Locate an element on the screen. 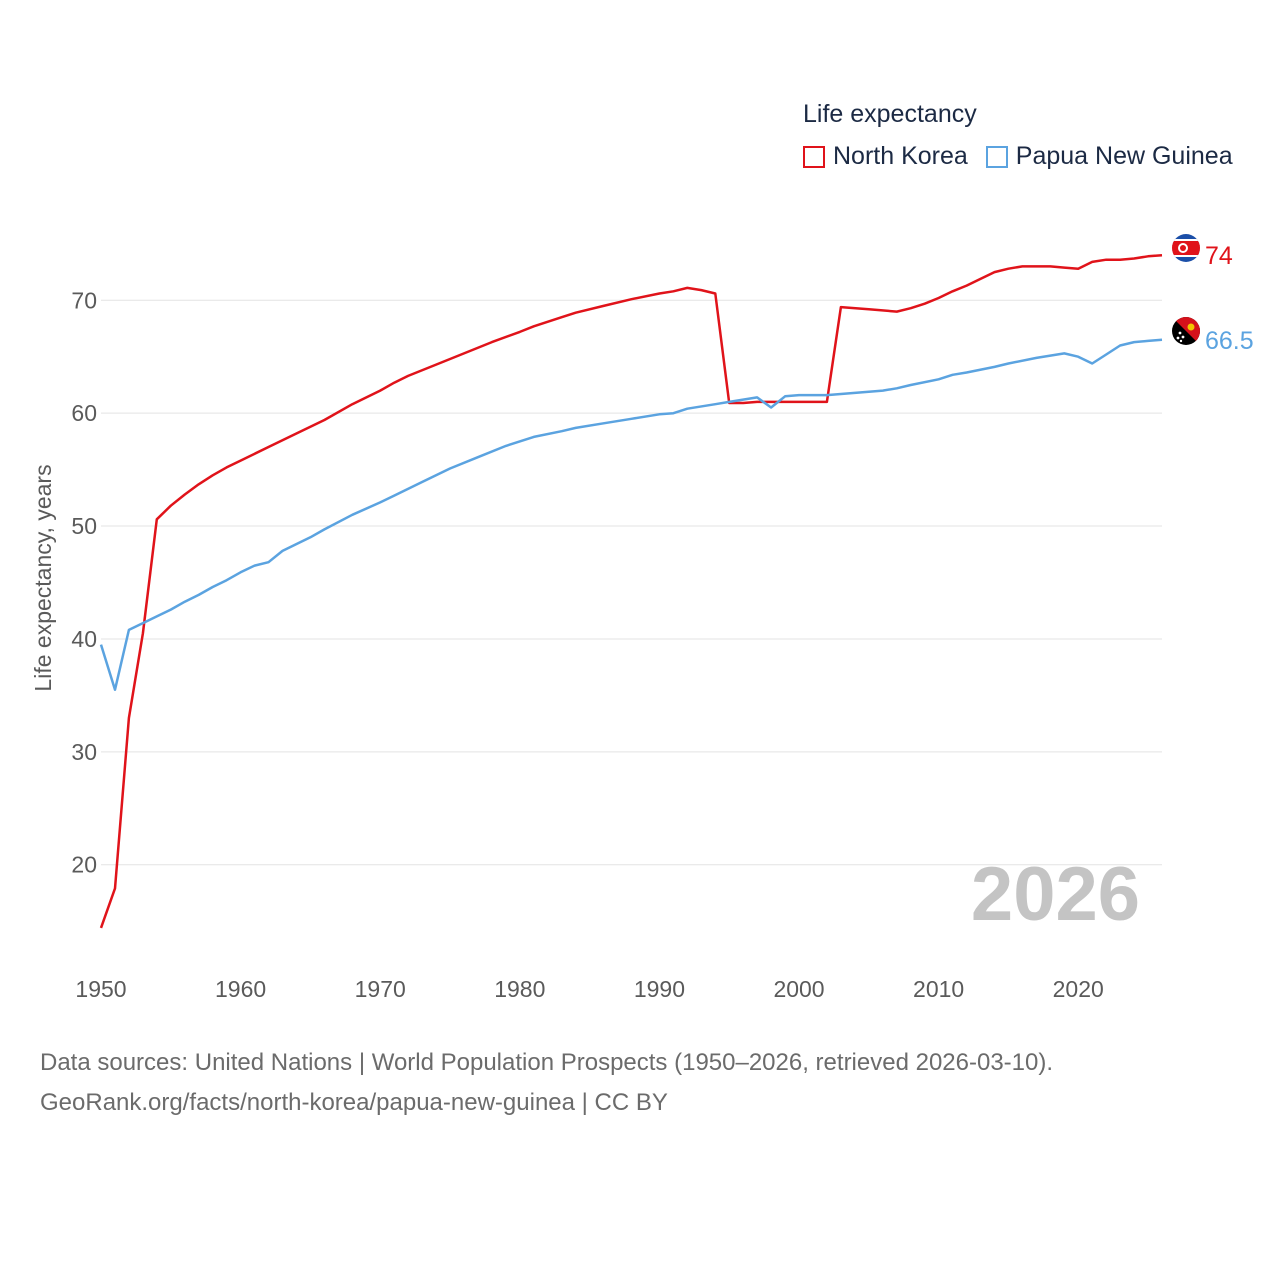 This screenshot has width=1280, height=1280. x-tick-label: 1980 is located at coordinates (519, 989).